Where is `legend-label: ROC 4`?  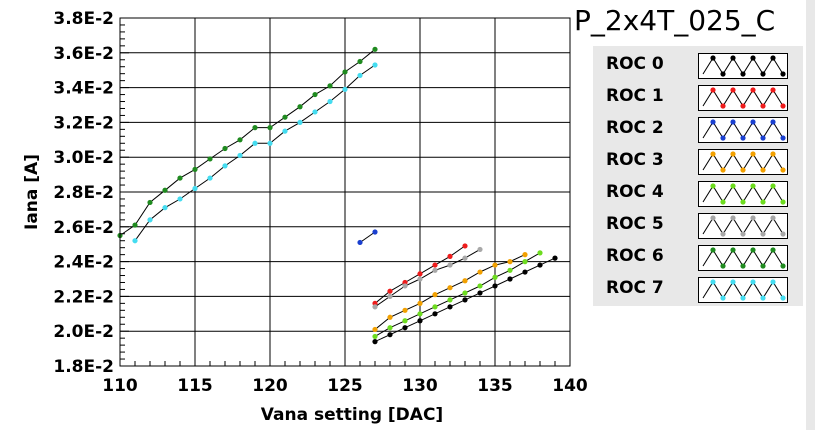 legend-label: ROC 4 is located at coordinates (635, 192).